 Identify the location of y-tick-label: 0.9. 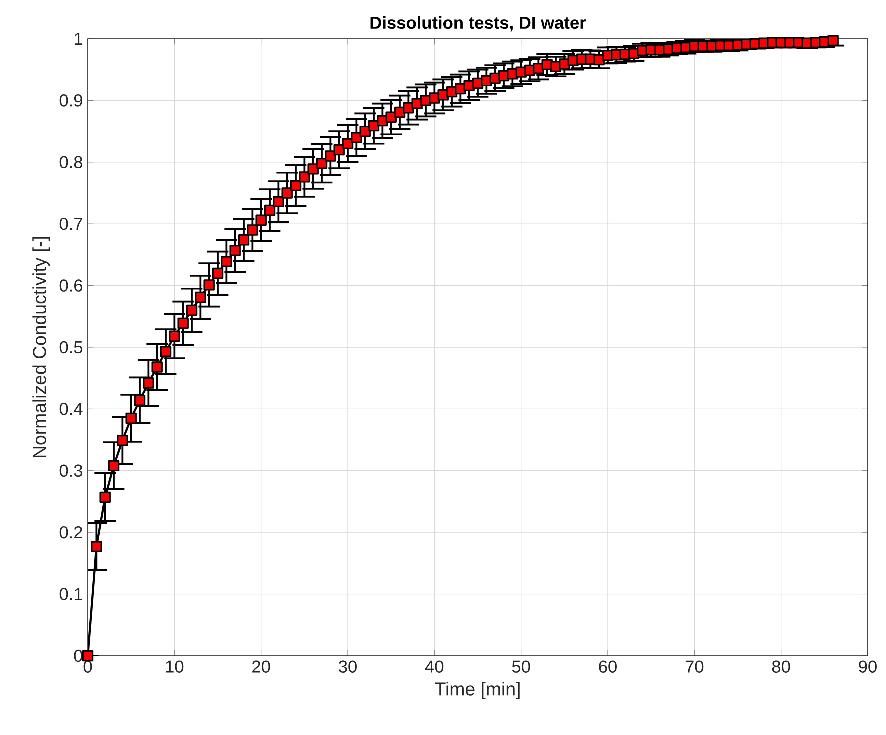
(71, 100).